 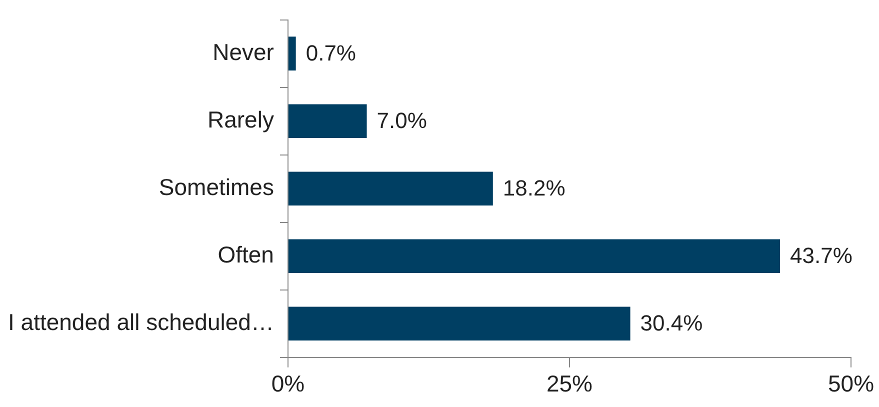 What do you see at coordinates (243, 51) in the screenshot?
I see `y-tick-label: Never` at bounding box center [243, 51].